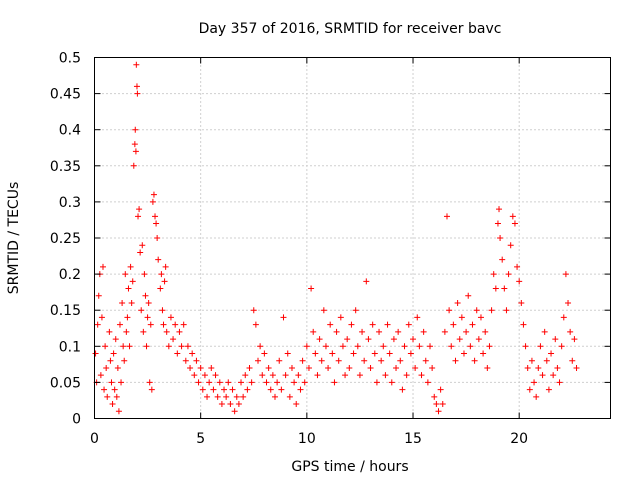 This screenshot has height=480, width=640. Describe the element at coordinates (70, 59) in the screenshot. I see `y-tick-label: 0.5` at that location.